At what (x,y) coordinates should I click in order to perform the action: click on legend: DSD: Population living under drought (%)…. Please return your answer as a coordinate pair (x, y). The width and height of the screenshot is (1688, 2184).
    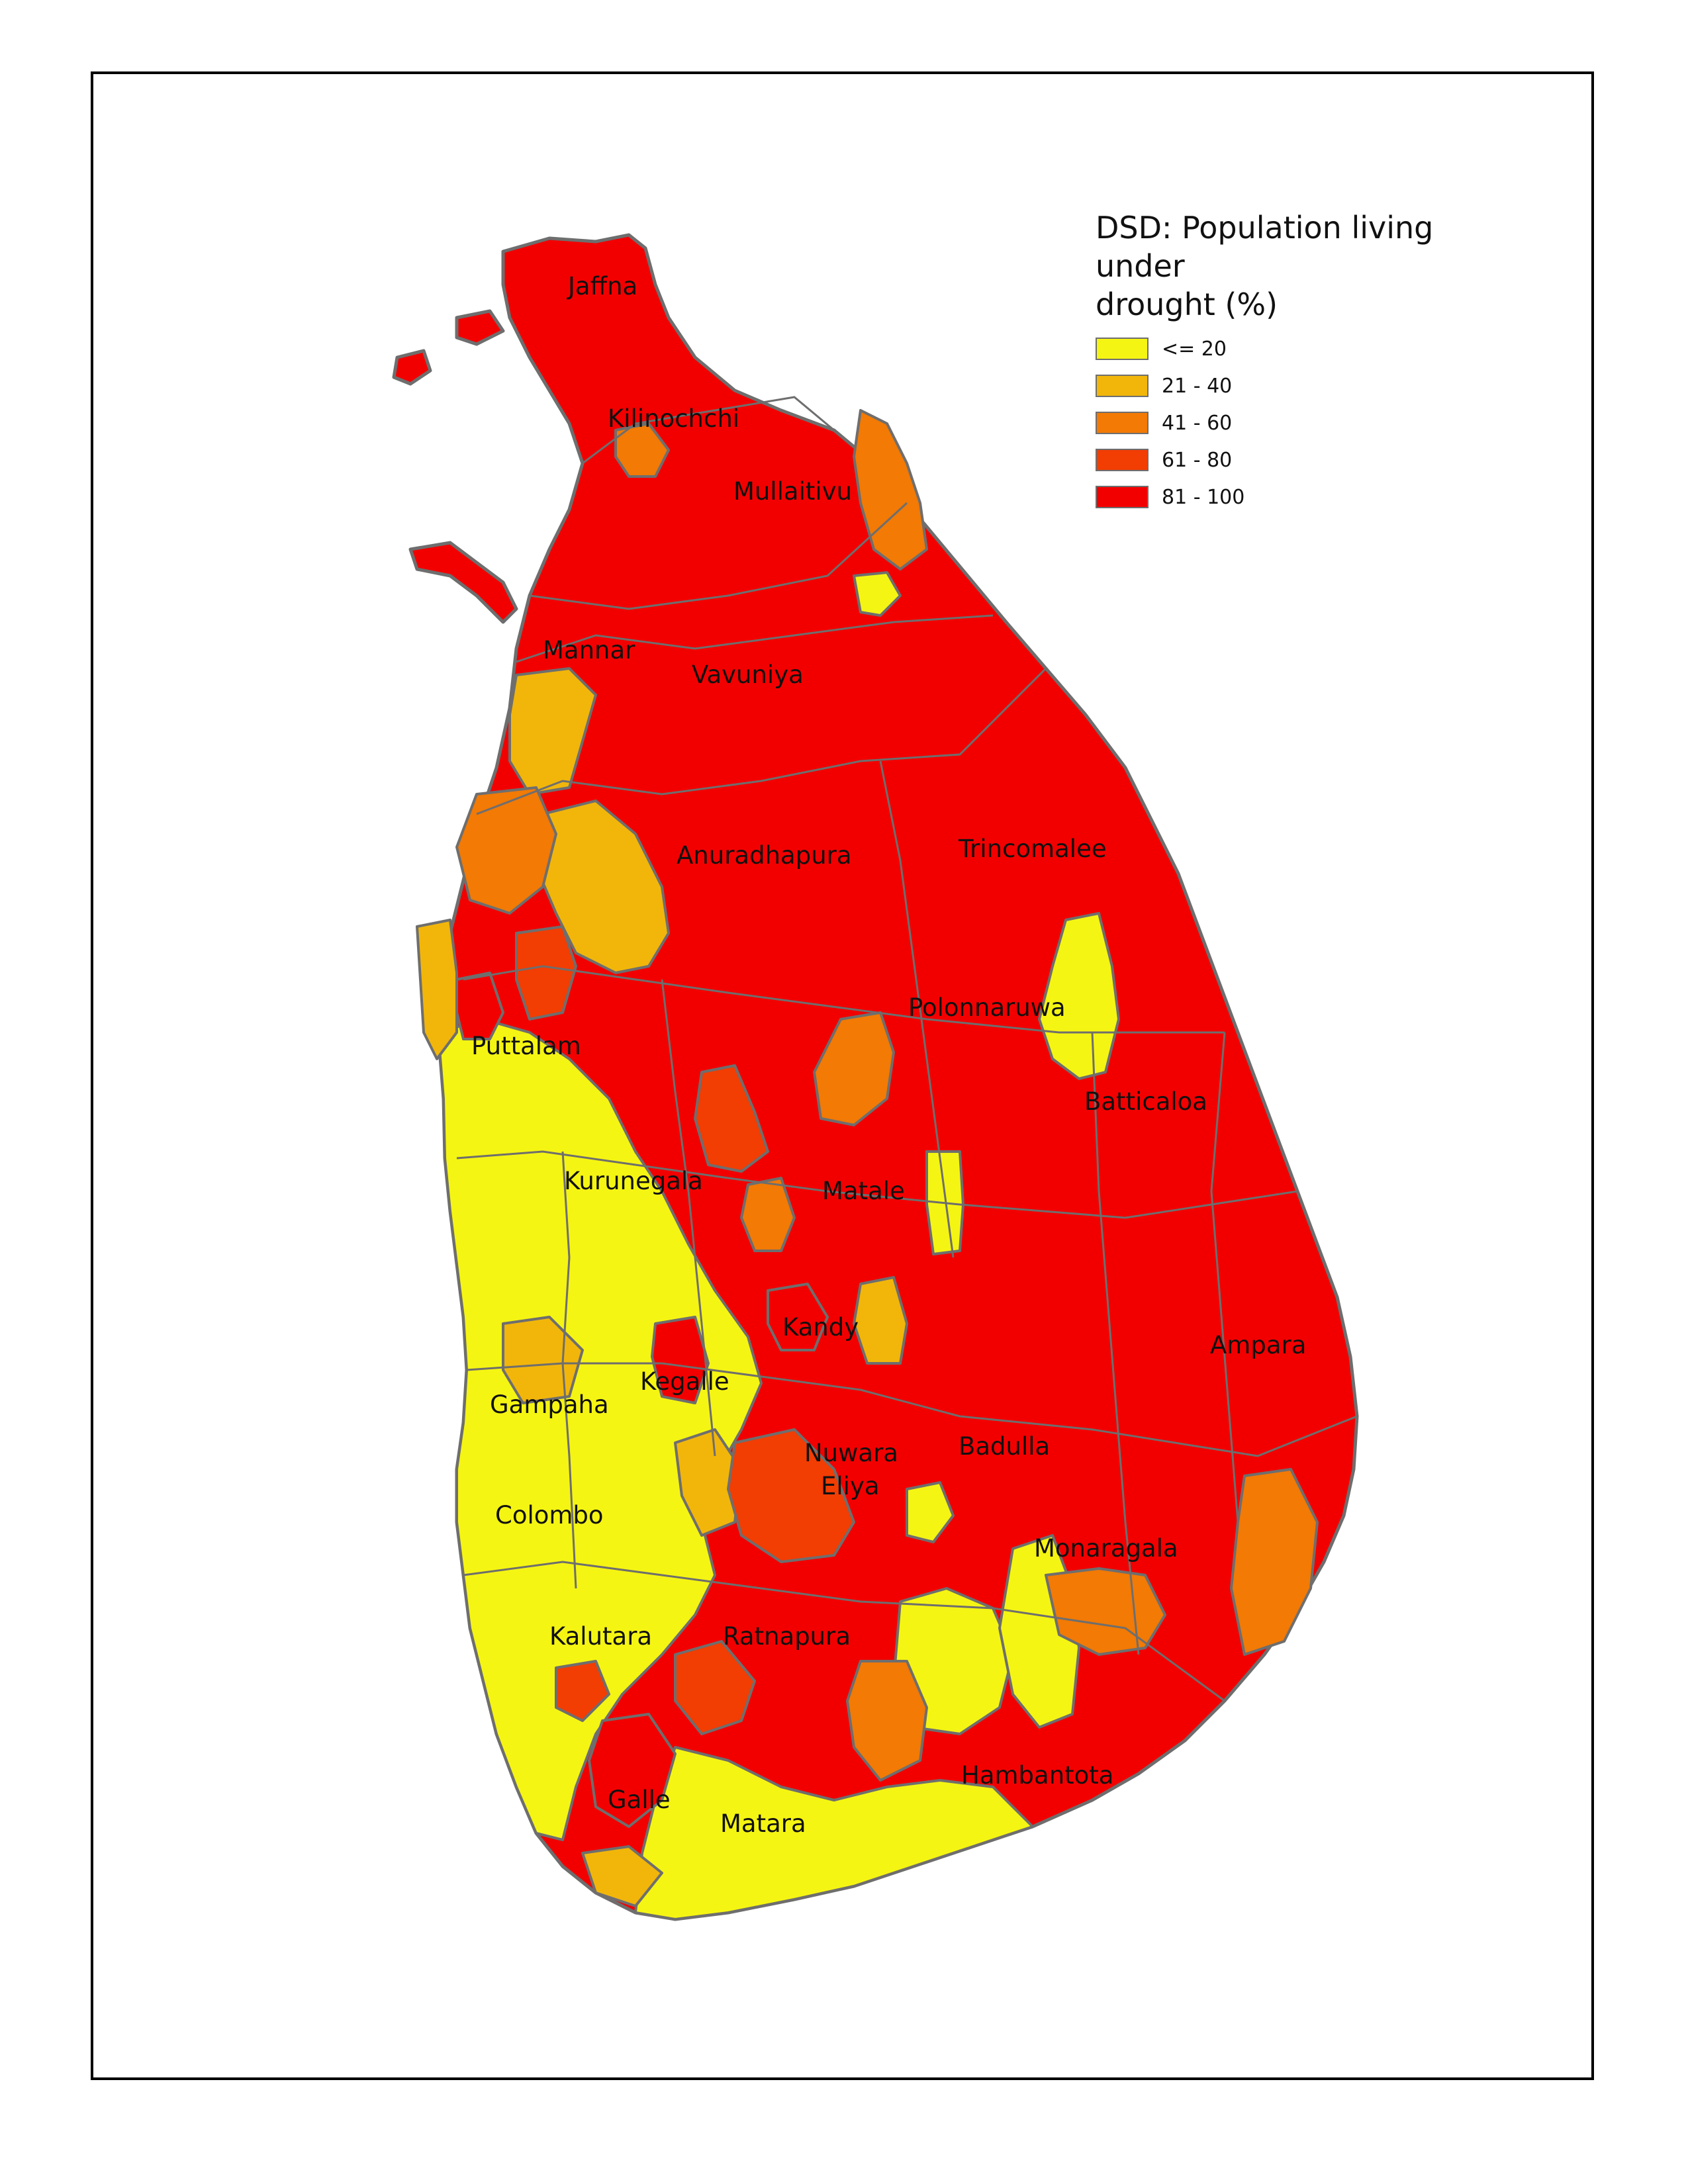
    Looking at the image, I should click on (1311, 362).